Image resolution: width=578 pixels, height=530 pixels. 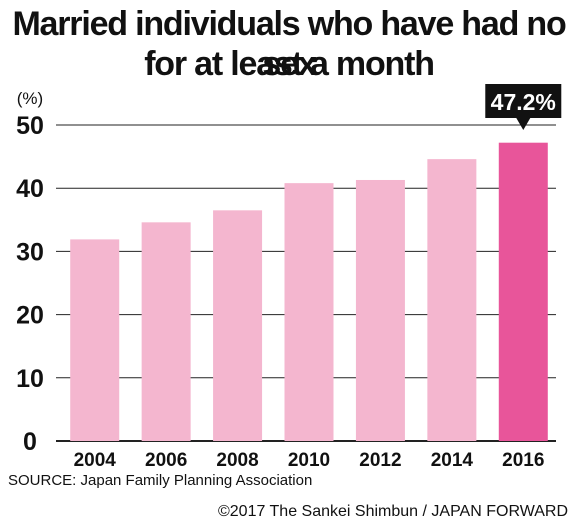 What do you see at coordinates (289, 44) in the screenshot?
I see `chart-title-line-1: Married individuals who have had no sex` at bounding box center [289, 44].